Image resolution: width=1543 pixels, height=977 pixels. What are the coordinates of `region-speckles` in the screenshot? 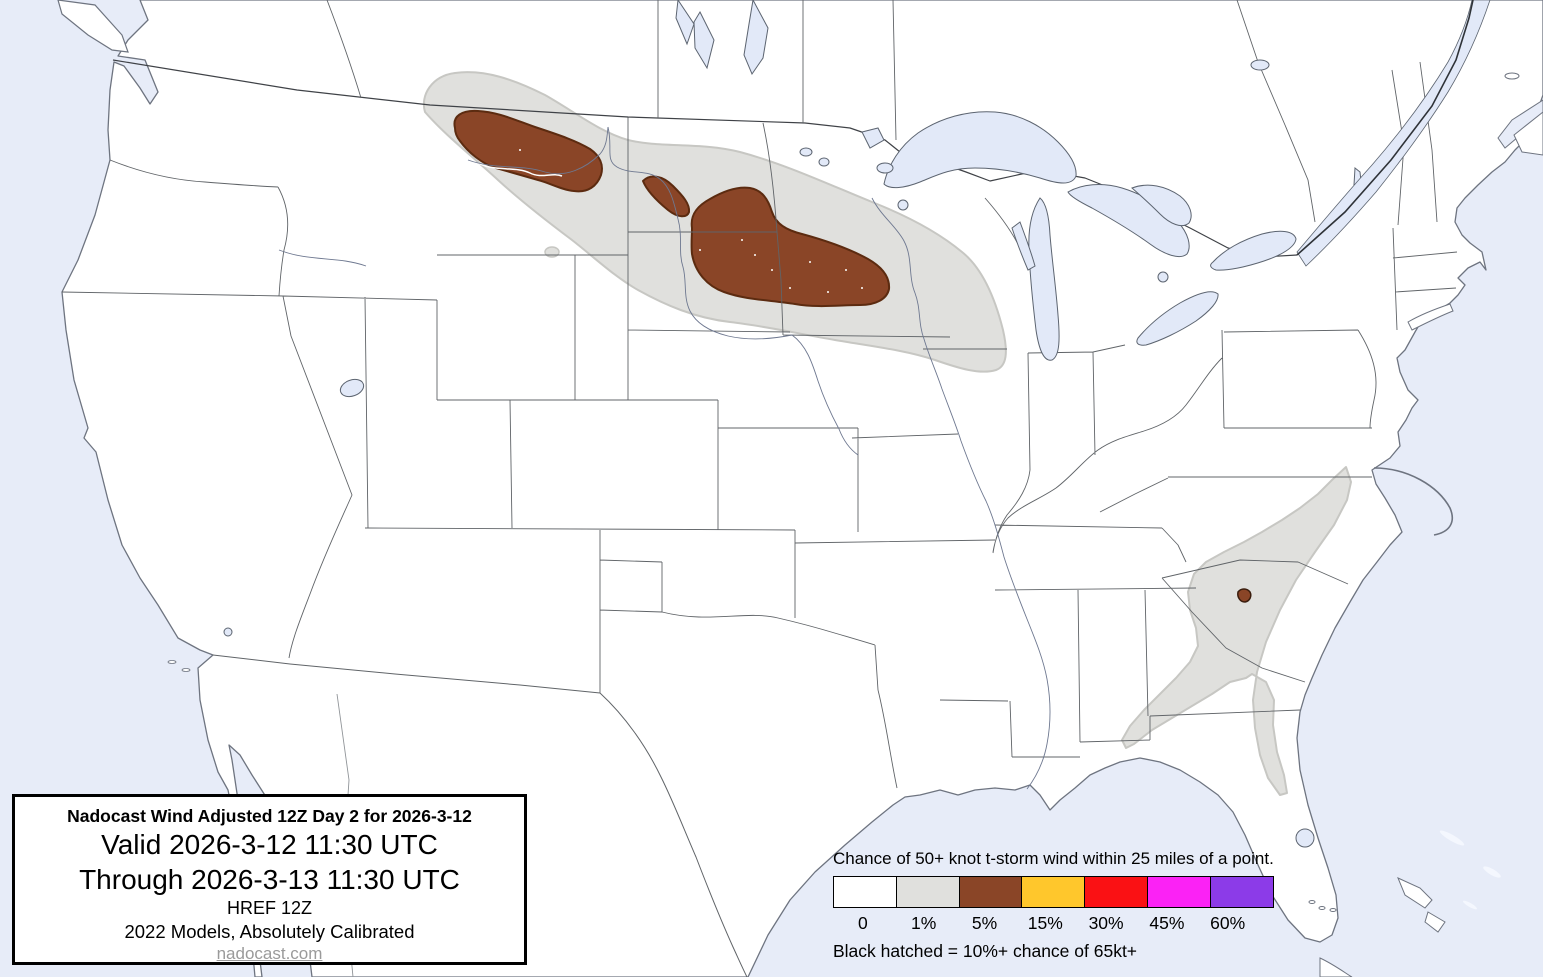 It's located at (691, 221).